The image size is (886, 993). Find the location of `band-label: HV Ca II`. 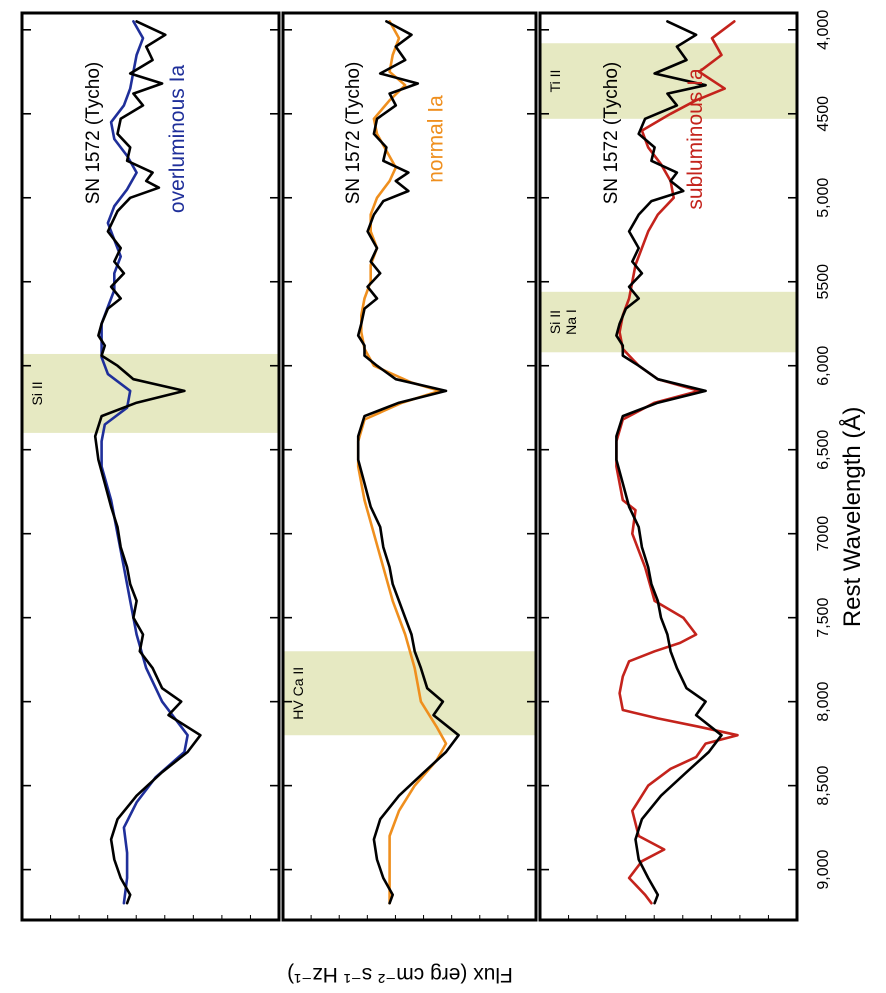

band-label: HV Ca II is located at coordinates (298, 693).